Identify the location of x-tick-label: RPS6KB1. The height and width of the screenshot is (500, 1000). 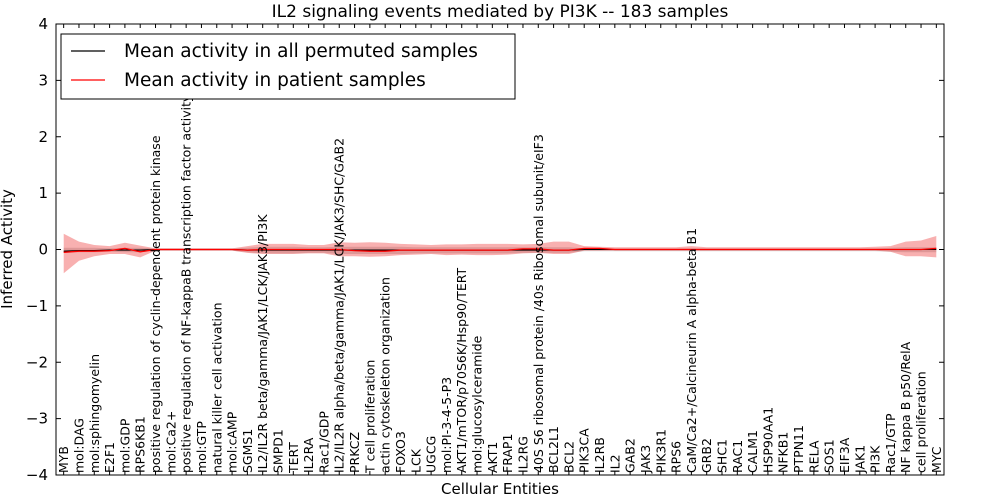
(140, 444).